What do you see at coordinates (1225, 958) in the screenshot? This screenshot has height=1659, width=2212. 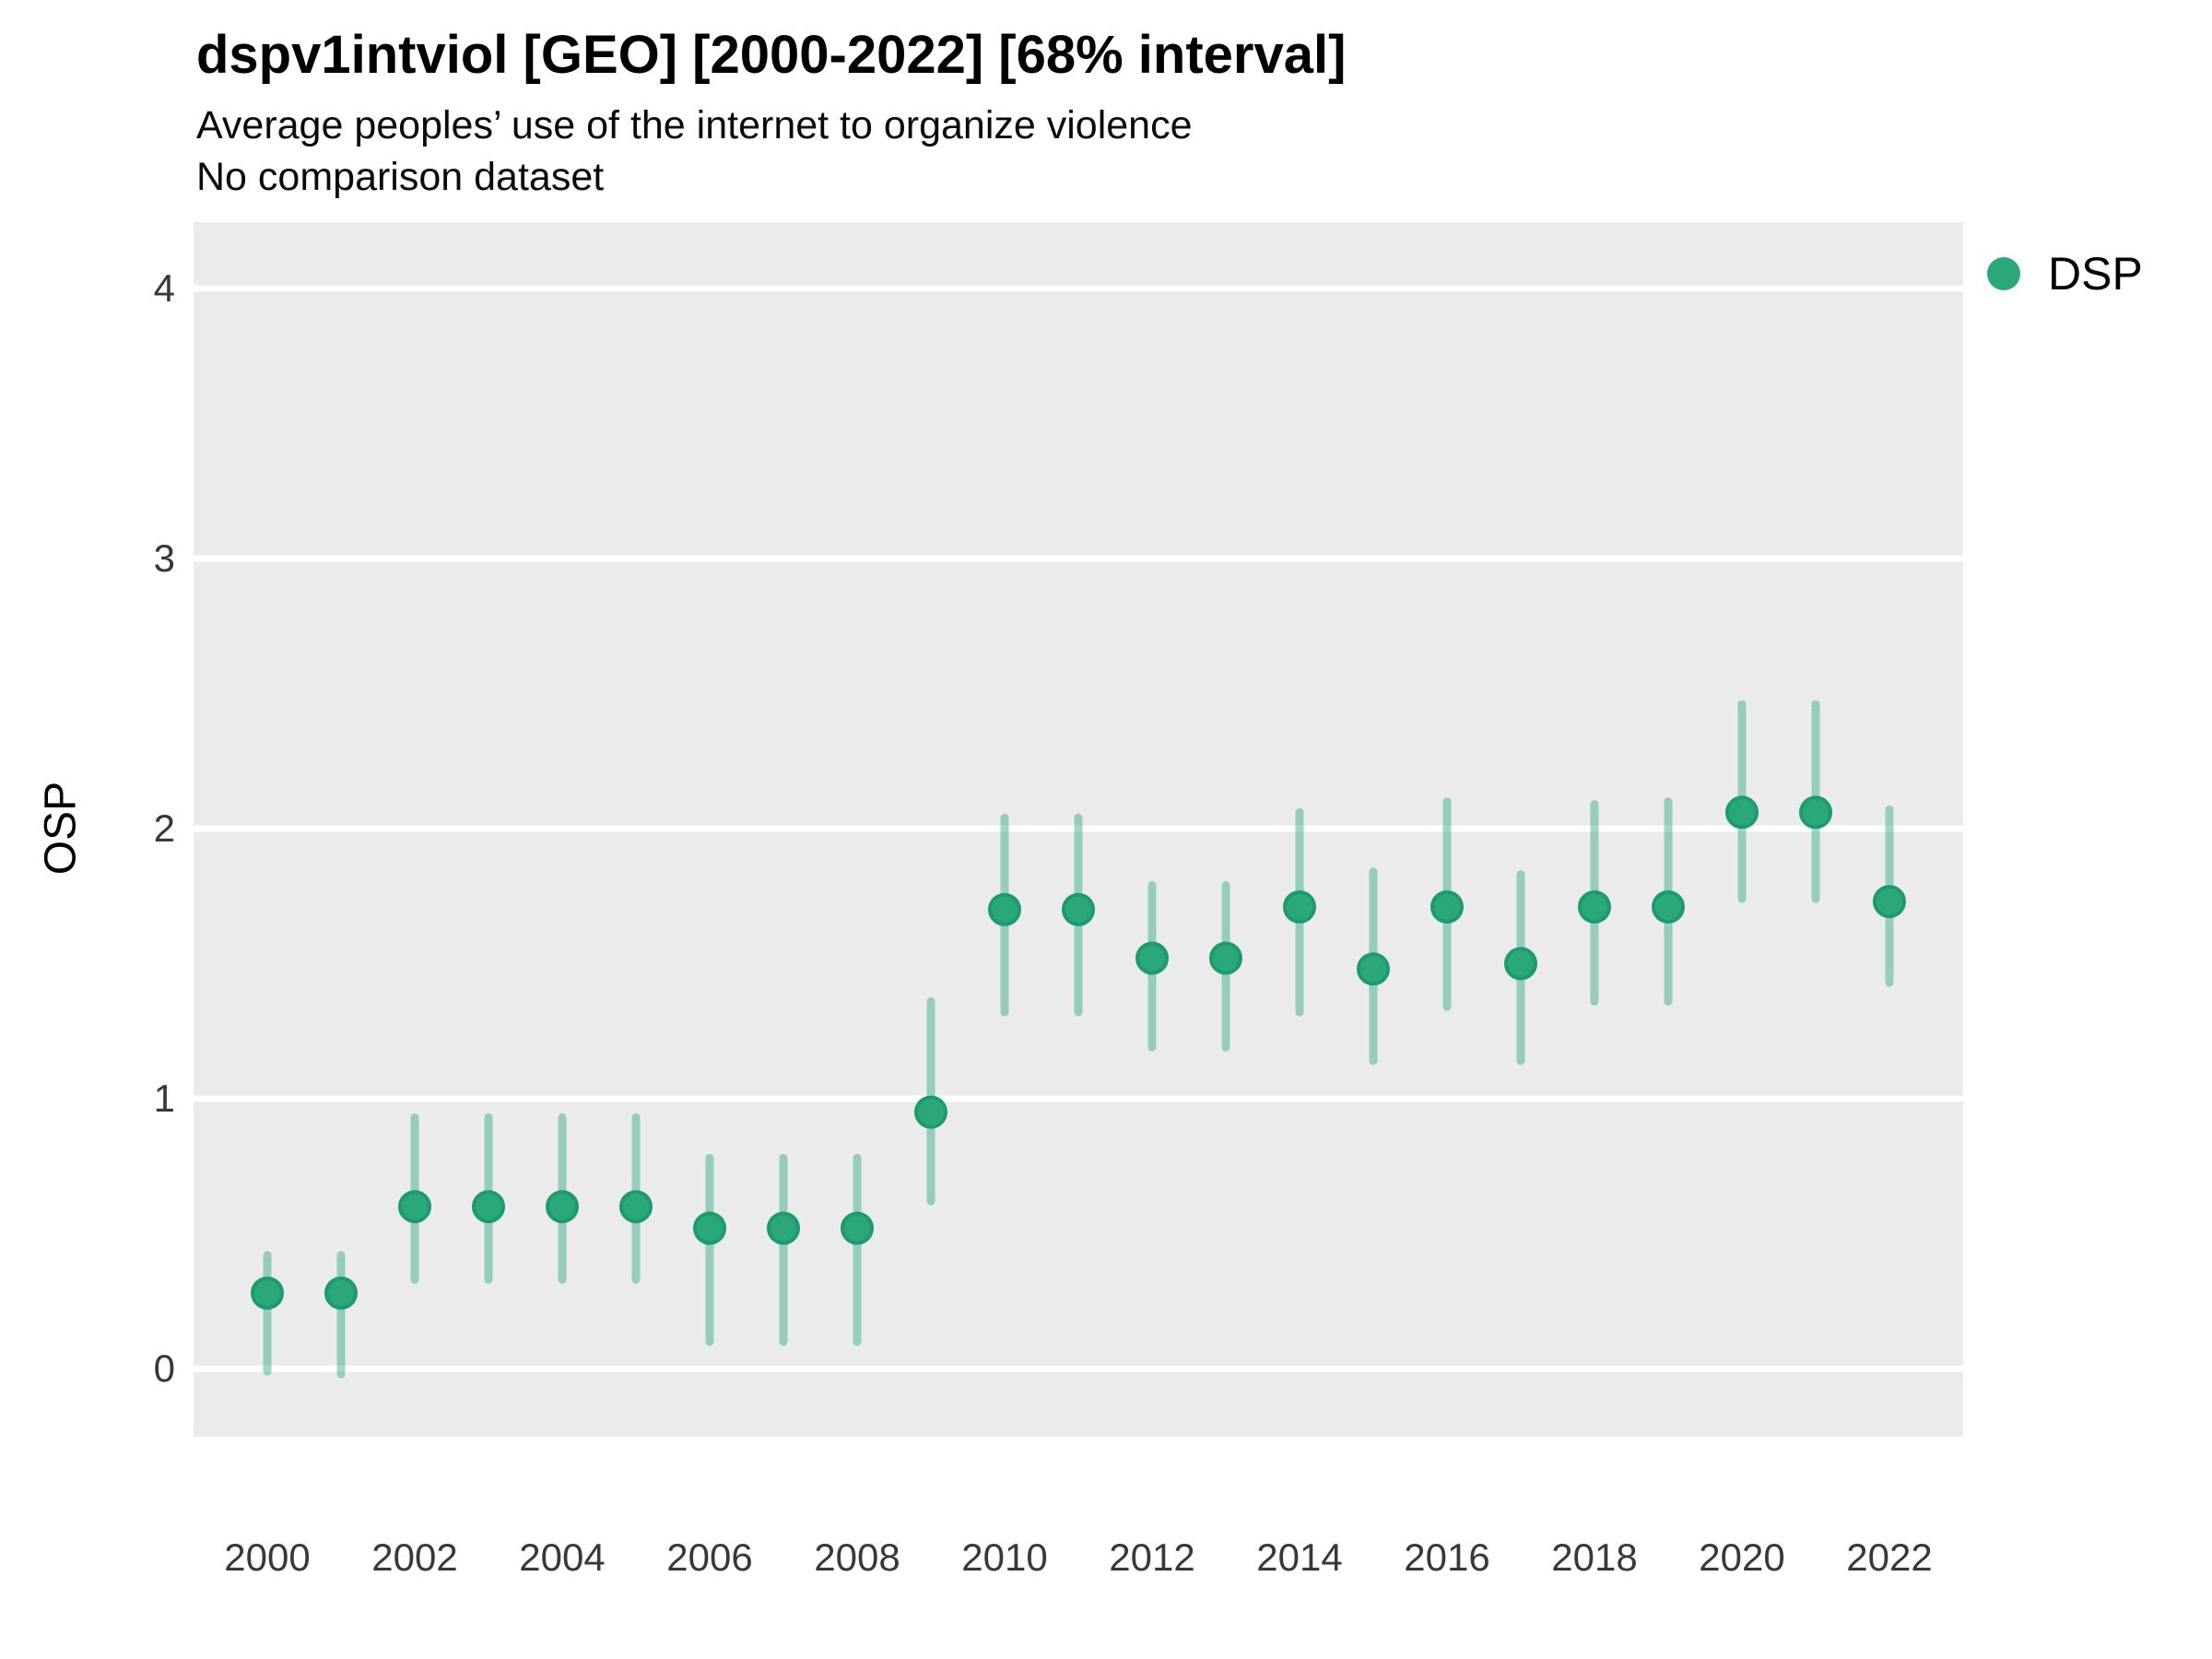 I see `data-point-2013` at bounding box center [1225, 958].